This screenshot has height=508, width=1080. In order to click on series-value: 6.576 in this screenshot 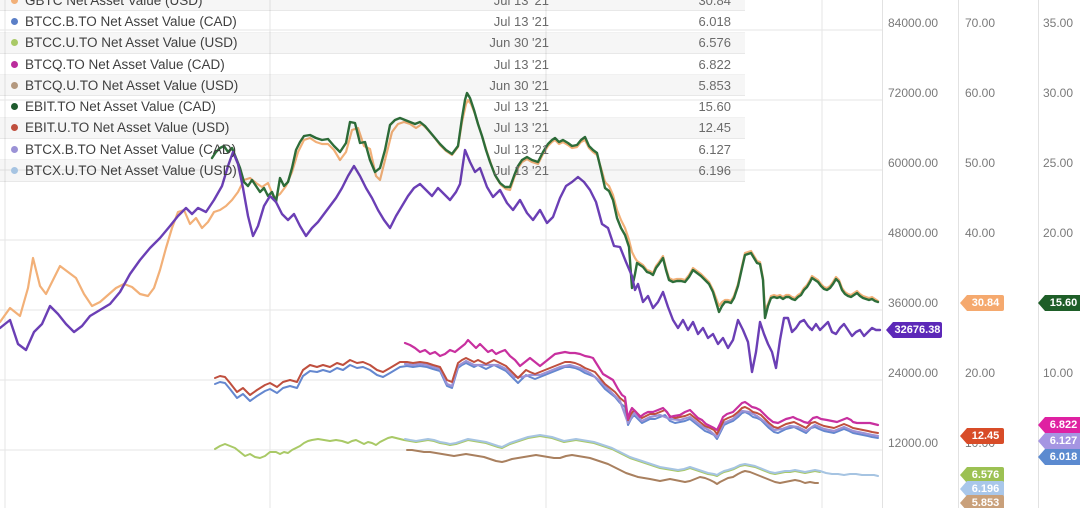, I will do `click(714, 43)`.